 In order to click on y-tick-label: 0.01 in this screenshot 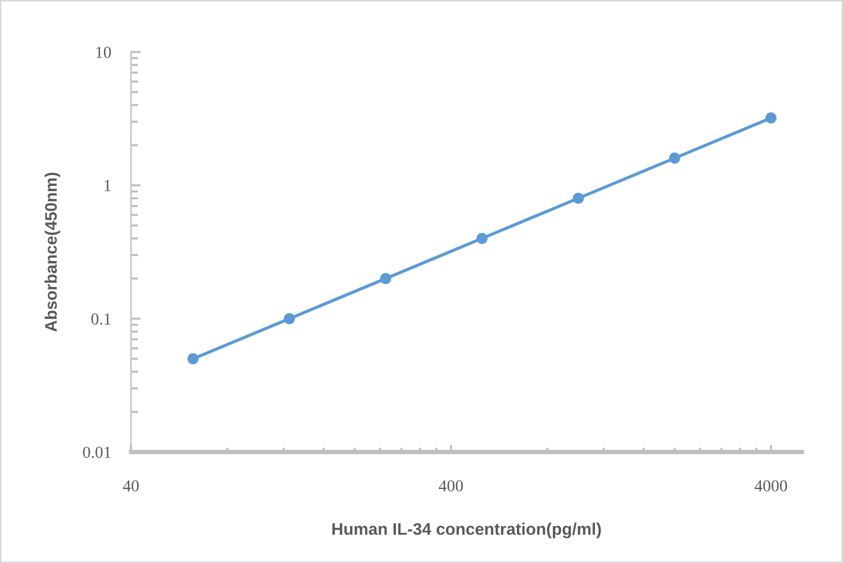, I will do `click(97, 452)`.